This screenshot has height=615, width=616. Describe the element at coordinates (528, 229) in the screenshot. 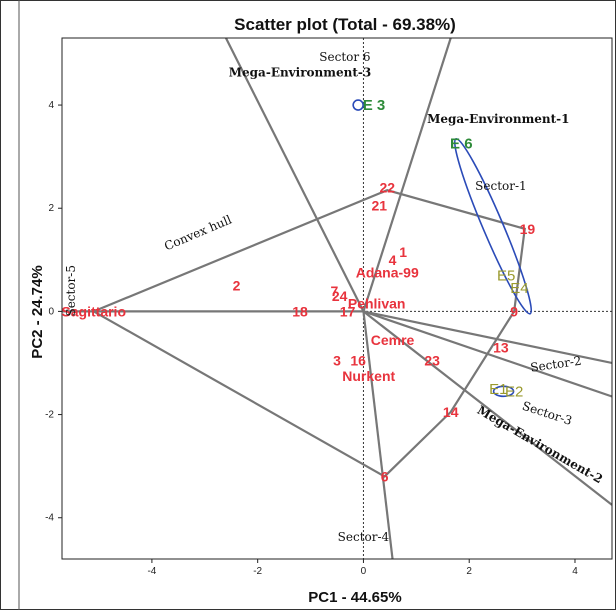

I see `genotype-point: 19` at that location.